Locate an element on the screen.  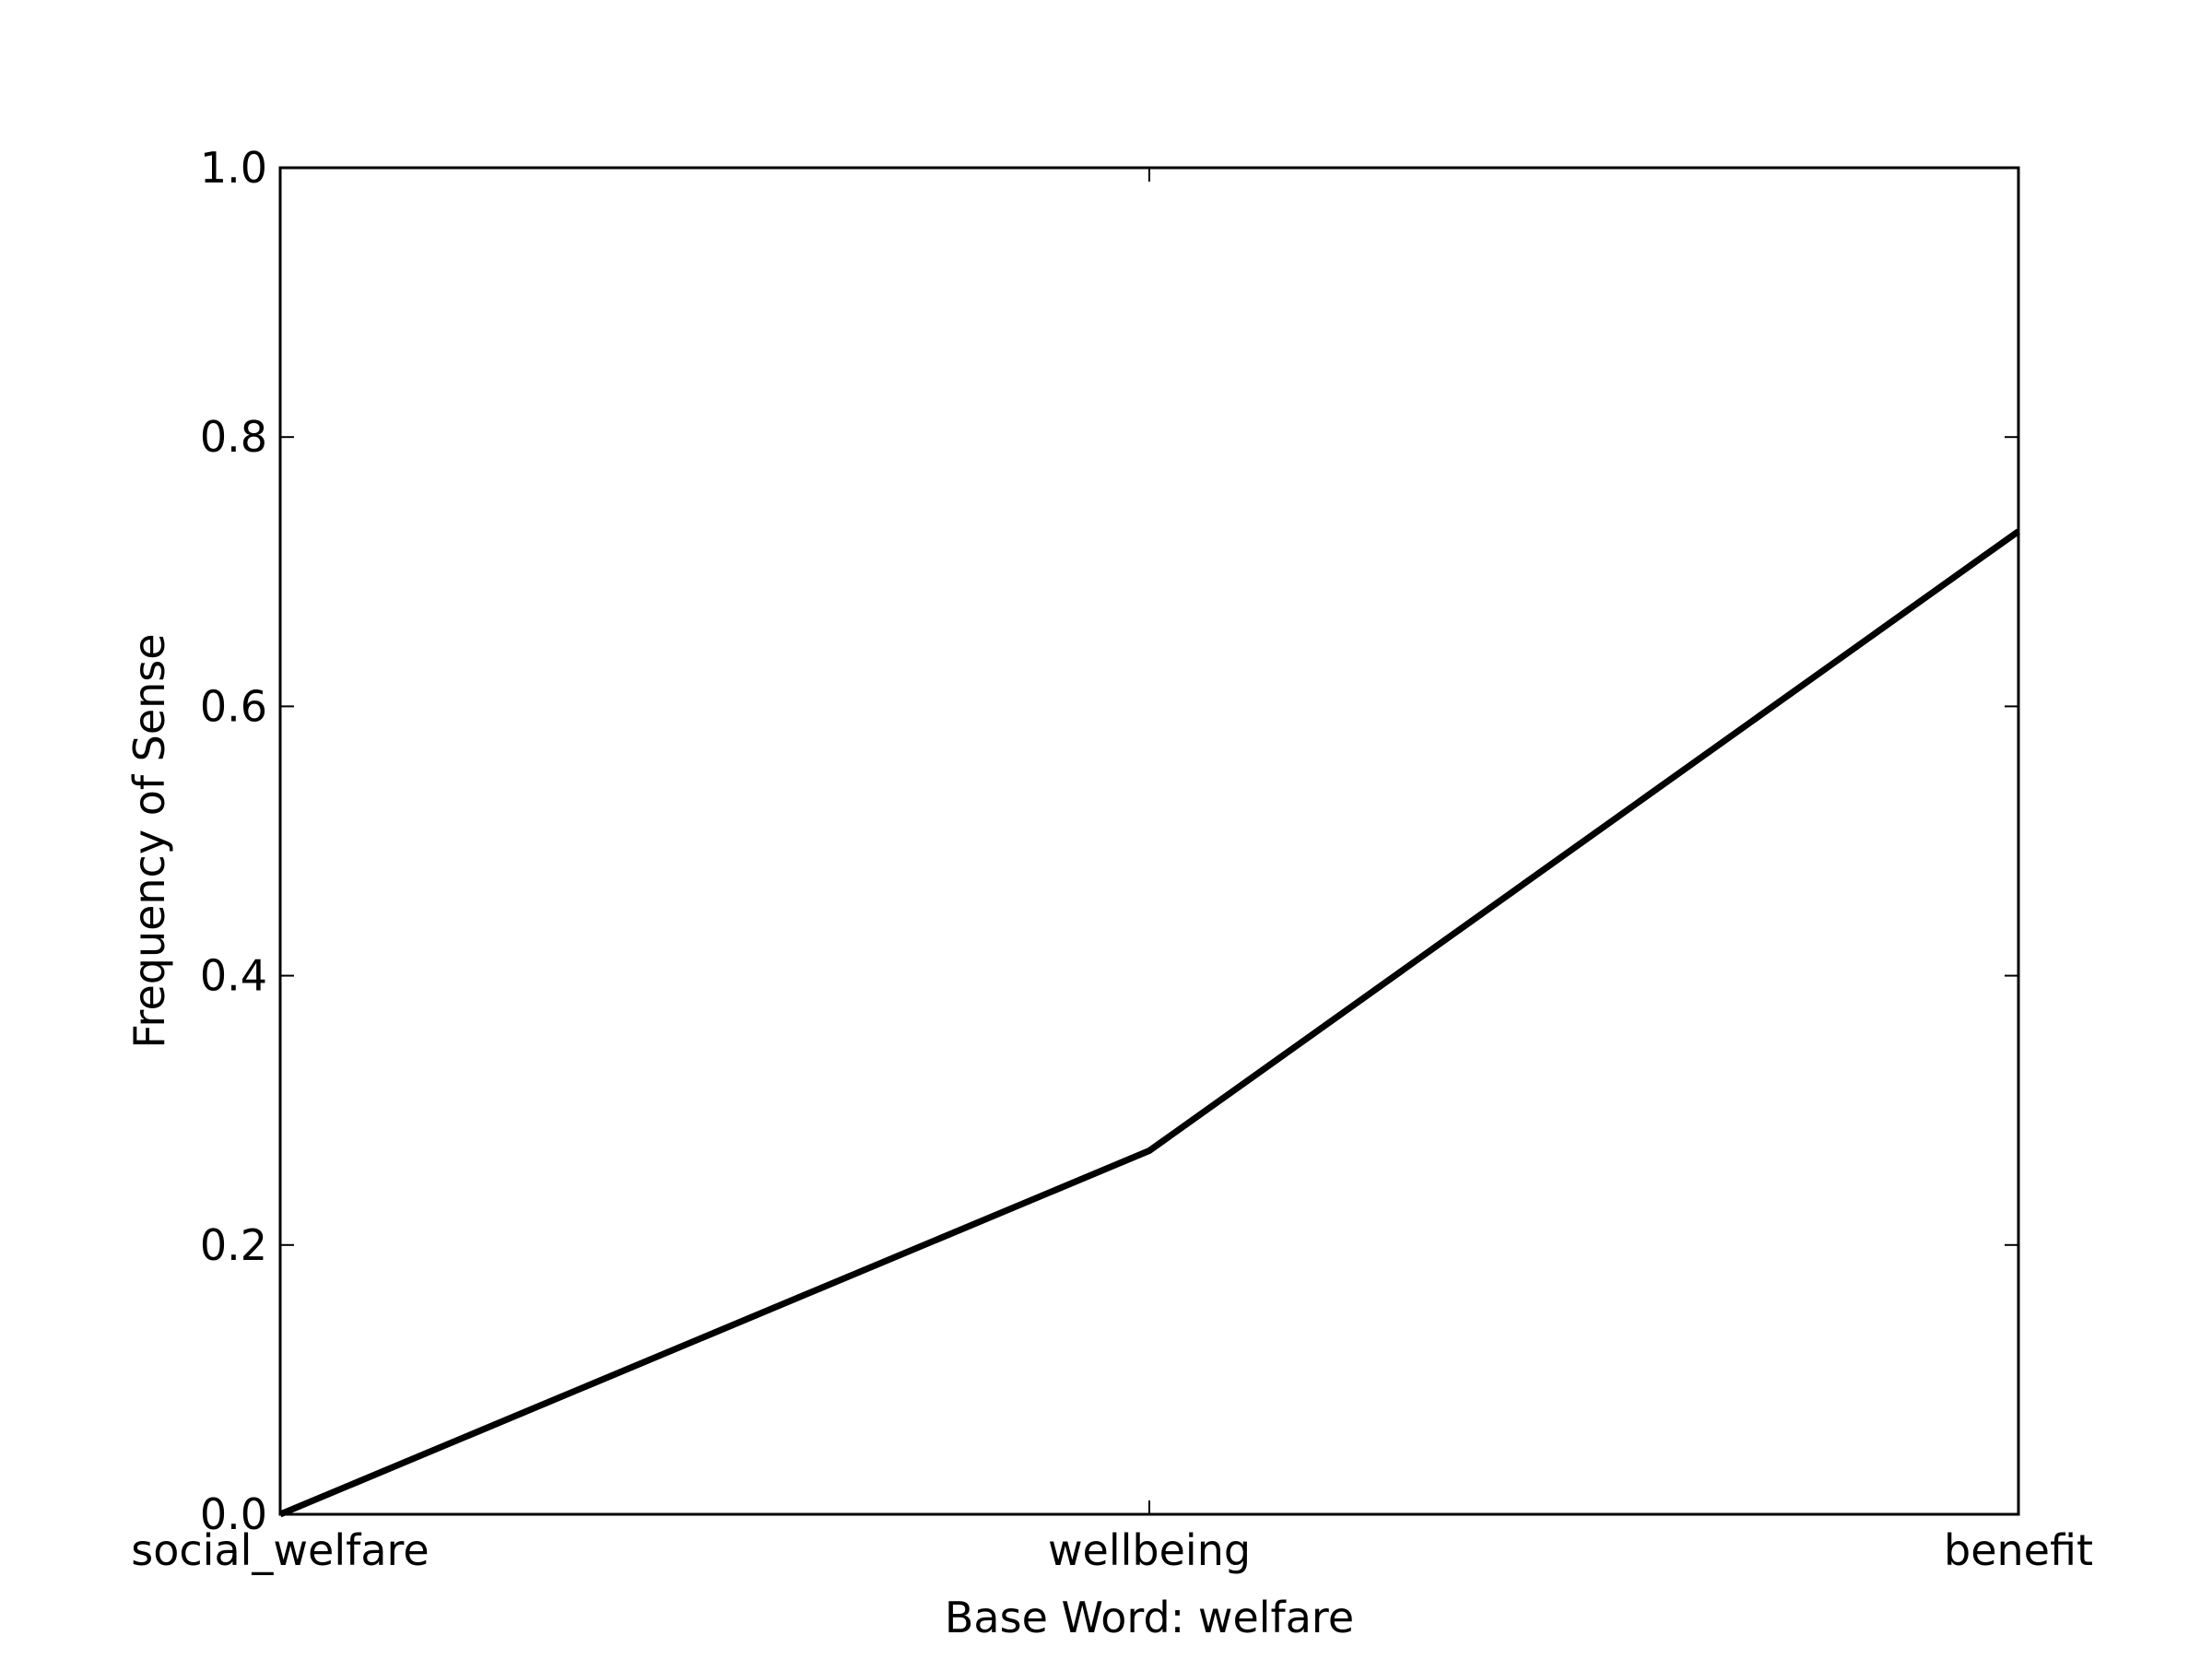
y-tick-label: 0.0 is located at coordinates (233, 1514).